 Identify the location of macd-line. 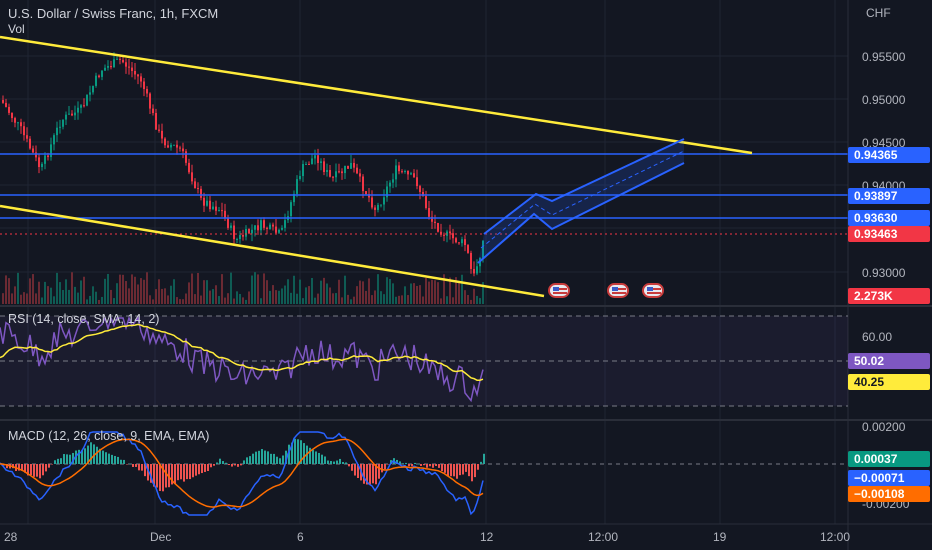
(242, 473).